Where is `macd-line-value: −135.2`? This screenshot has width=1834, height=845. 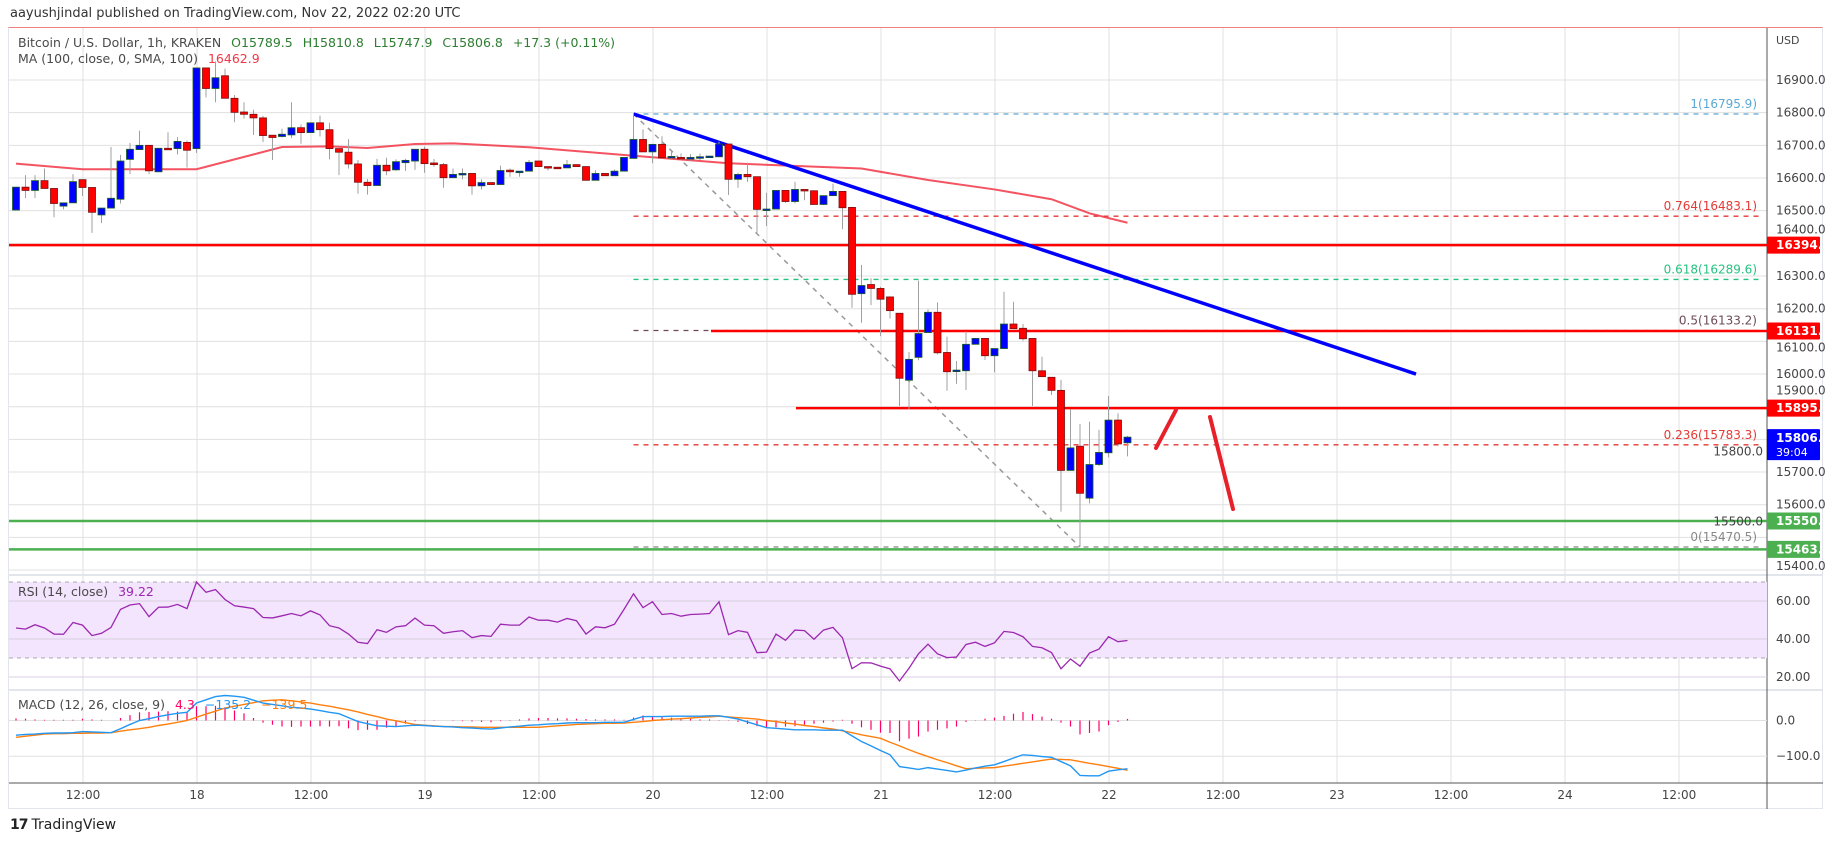 macd-line-value: −135.2 is located at coordinates (228, 704).